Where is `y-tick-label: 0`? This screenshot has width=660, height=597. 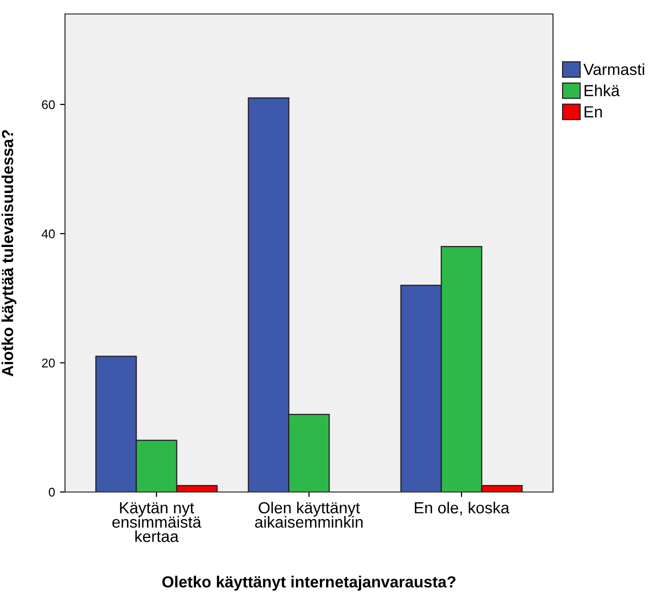 y-tick-label: 0 is located at coordinates (51, 492).